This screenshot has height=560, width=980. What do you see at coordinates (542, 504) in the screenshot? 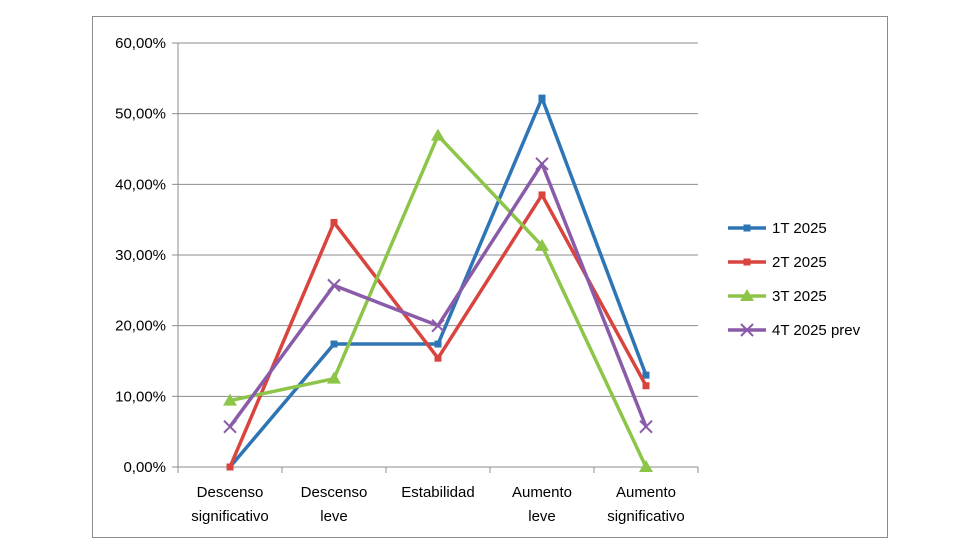
I see `x-tick-label: Aumento leve` at bounding box center [542, 504].